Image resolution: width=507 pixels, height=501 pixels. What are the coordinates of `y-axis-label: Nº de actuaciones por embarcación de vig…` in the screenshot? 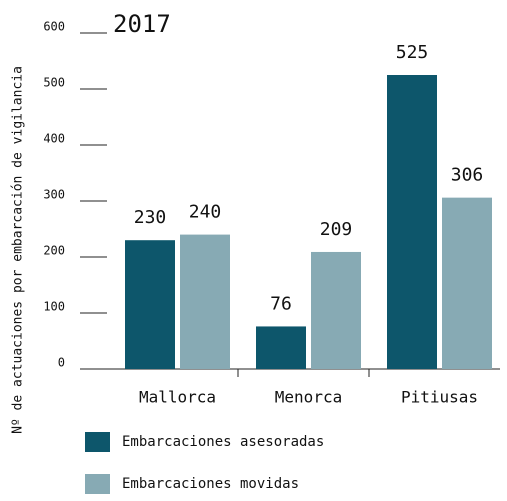 It's located at (18, 250).